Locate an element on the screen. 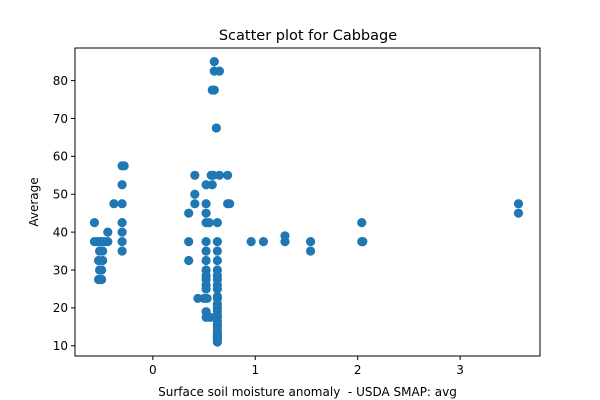  y-tick-label: 30 is located at coordinates (60, 270).